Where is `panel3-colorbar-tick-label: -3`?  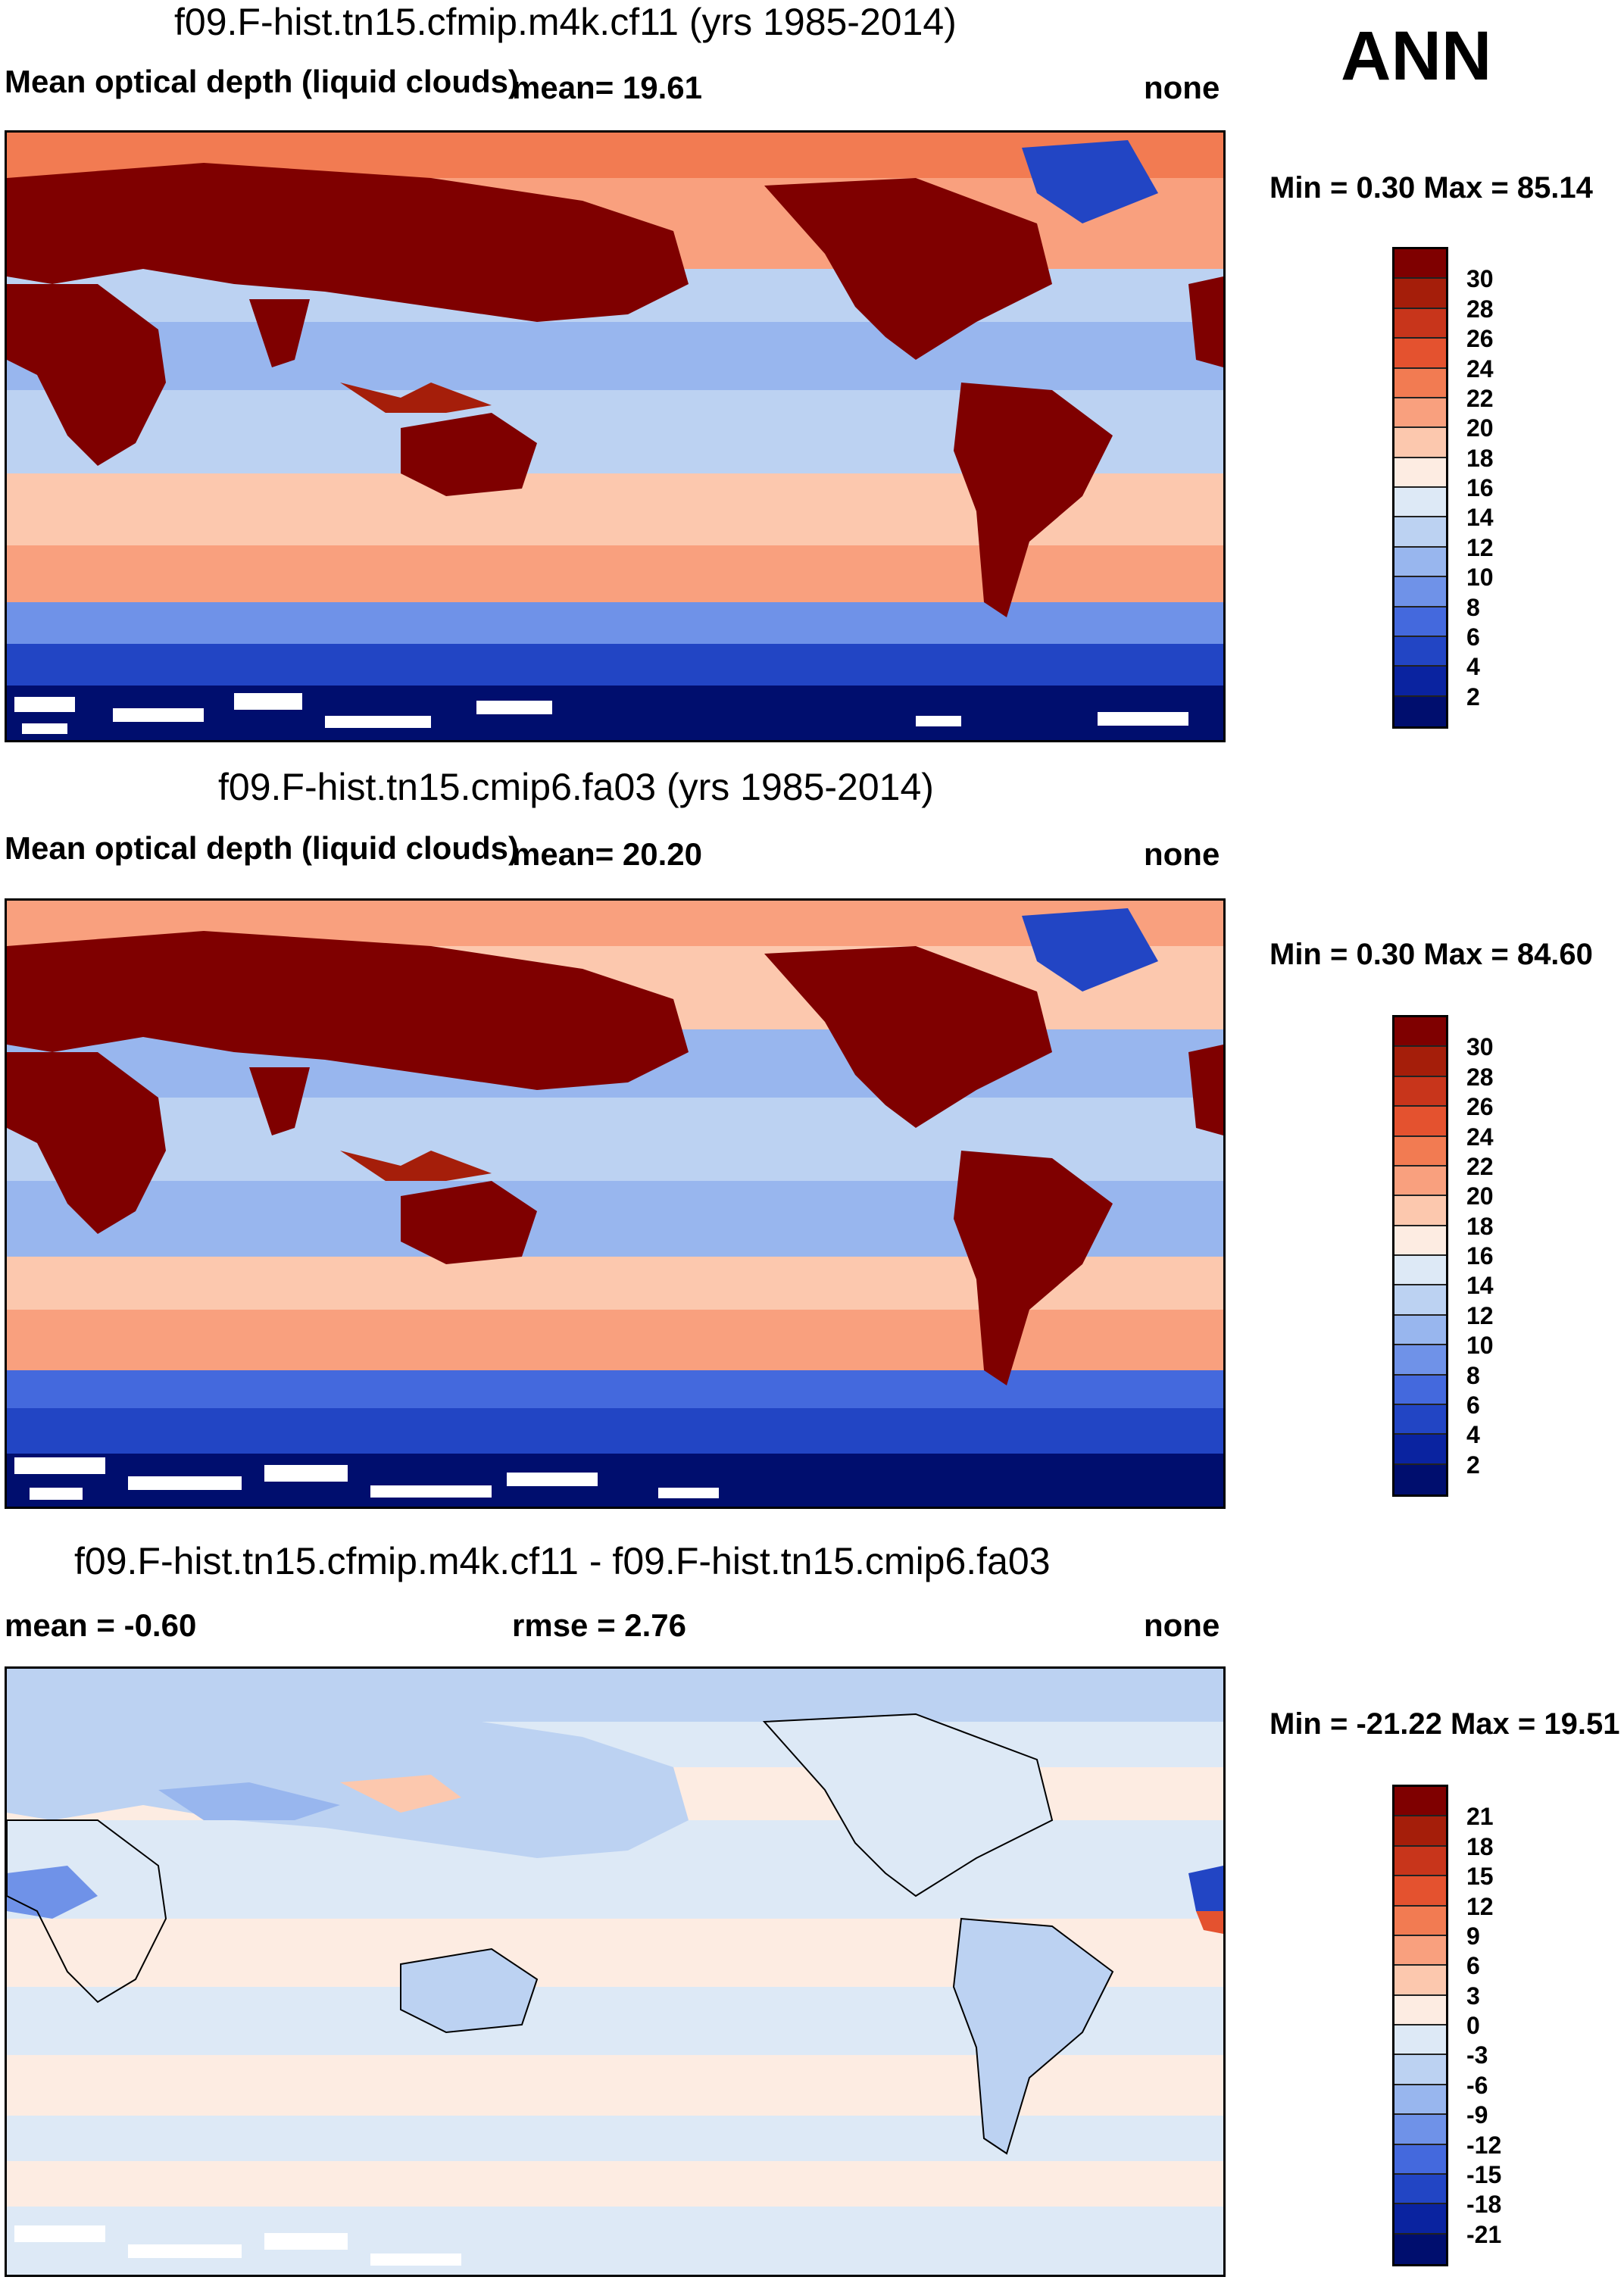 panel3-colorbar-tick-label: -3 is located at coordinates (1477, 2055).